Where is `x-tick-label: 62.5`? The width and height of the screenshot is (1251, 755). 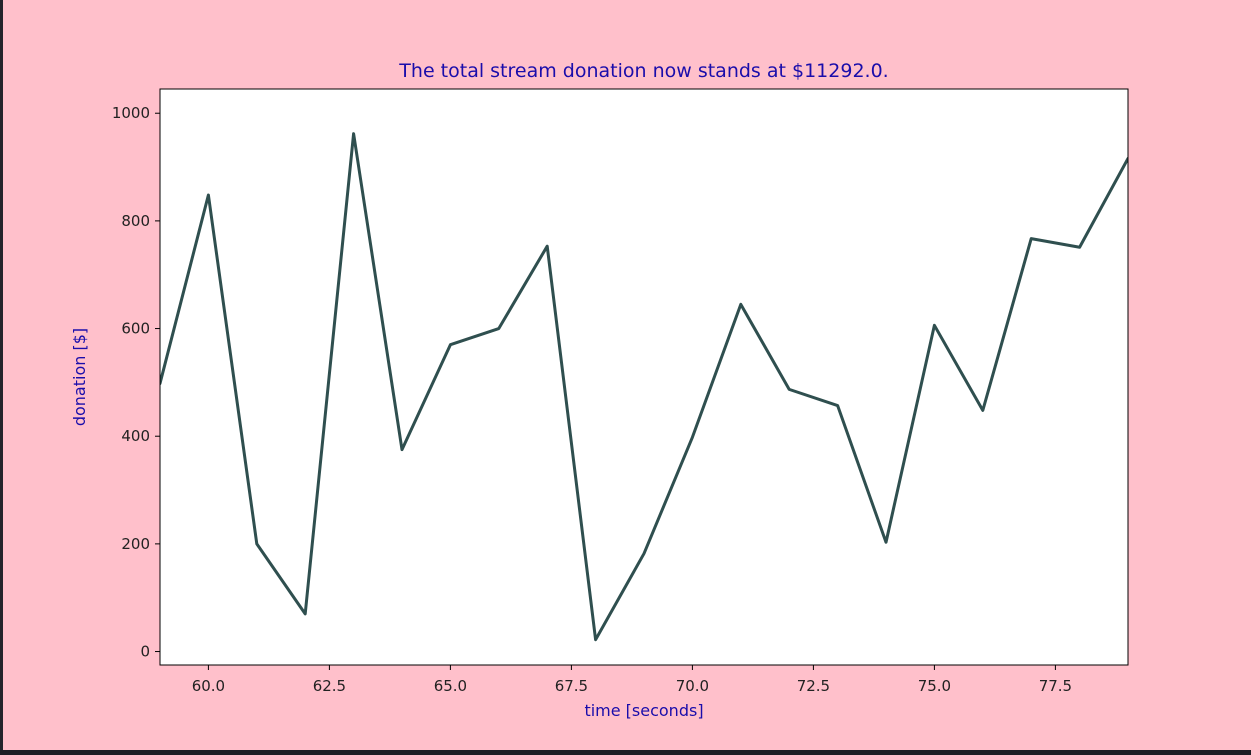
x-tick-label: 62.5 is located at coordinates (329, 686).